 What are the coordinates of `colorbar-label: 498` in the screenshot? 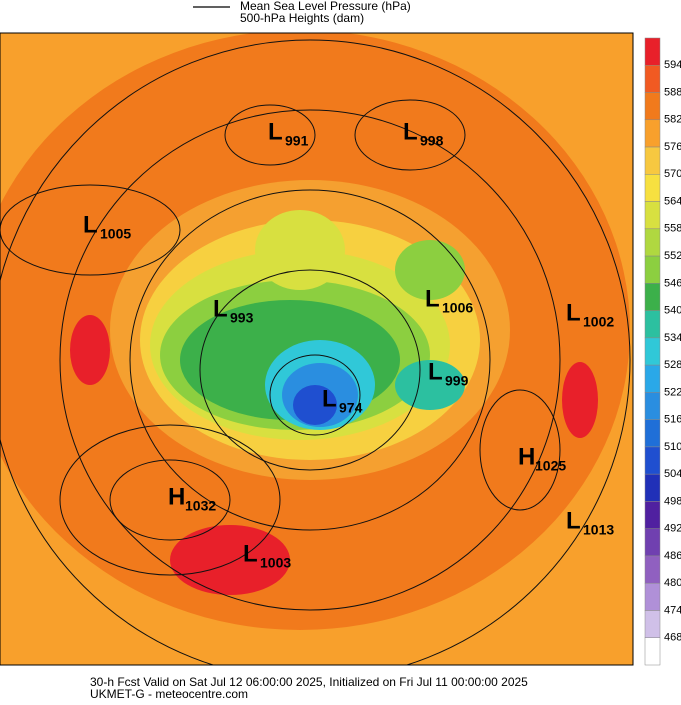 It's located at (672, 501).